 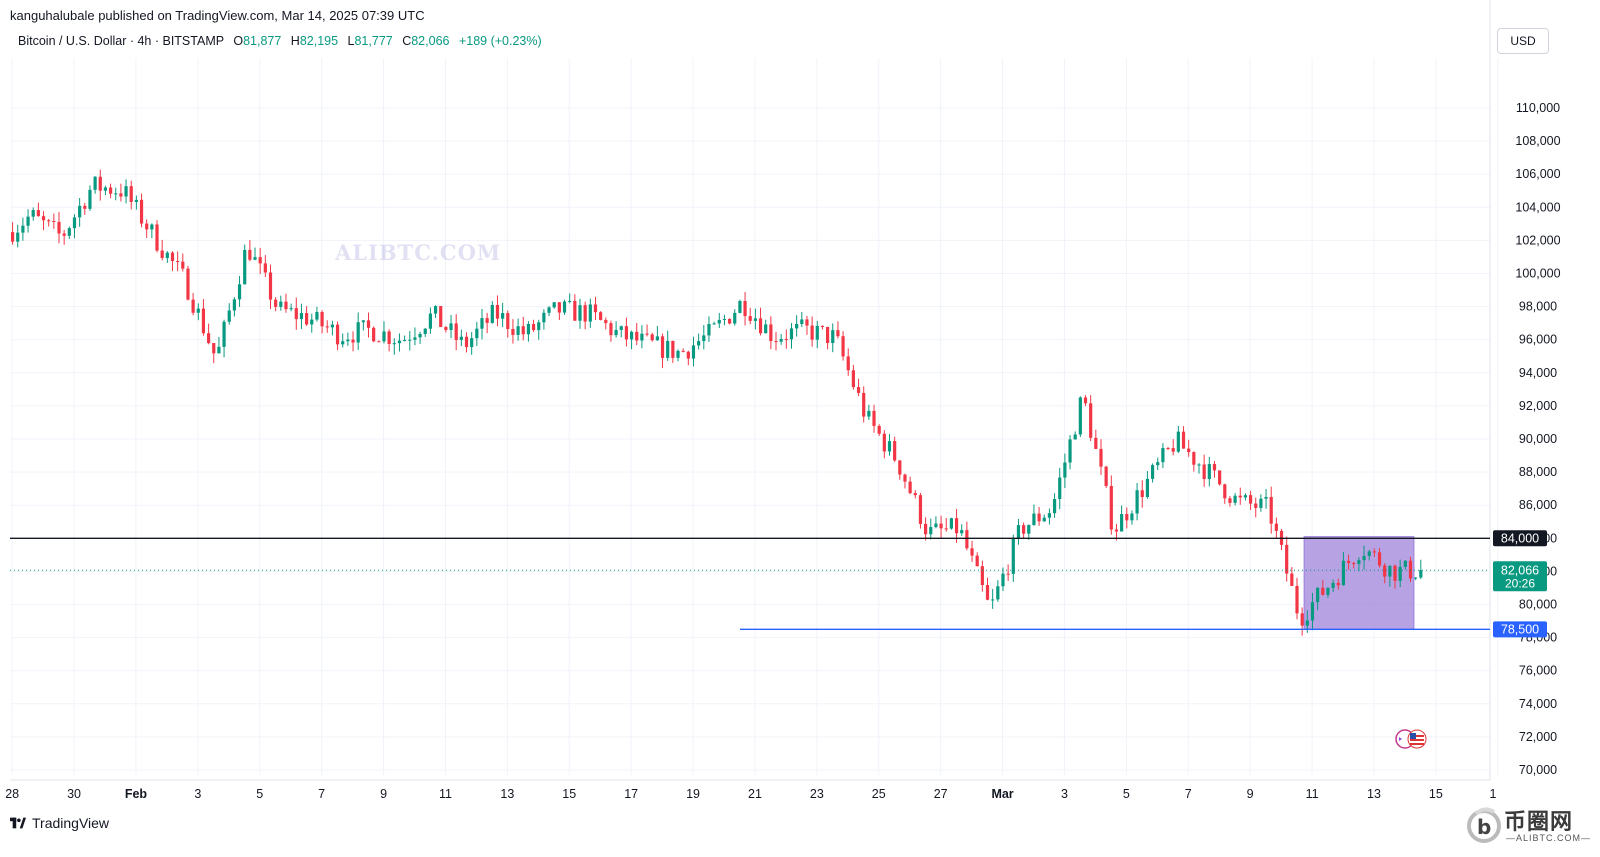 What do you see at coordinates (259, 794) in the screenshot?
I see `x-tick-label: 5` at bounding box center [259, 794].